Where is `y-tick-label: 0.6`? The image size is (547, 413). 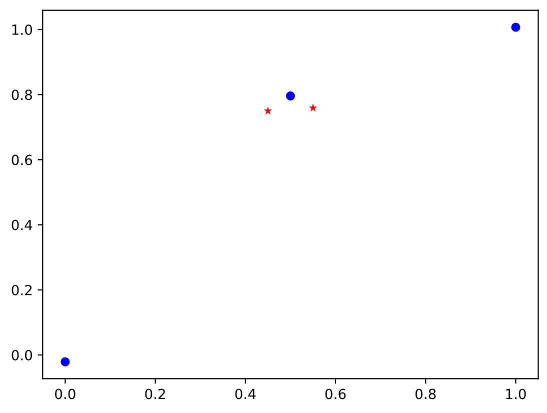
y-tick-label: 0.6 is located at coordinates (22, 160).